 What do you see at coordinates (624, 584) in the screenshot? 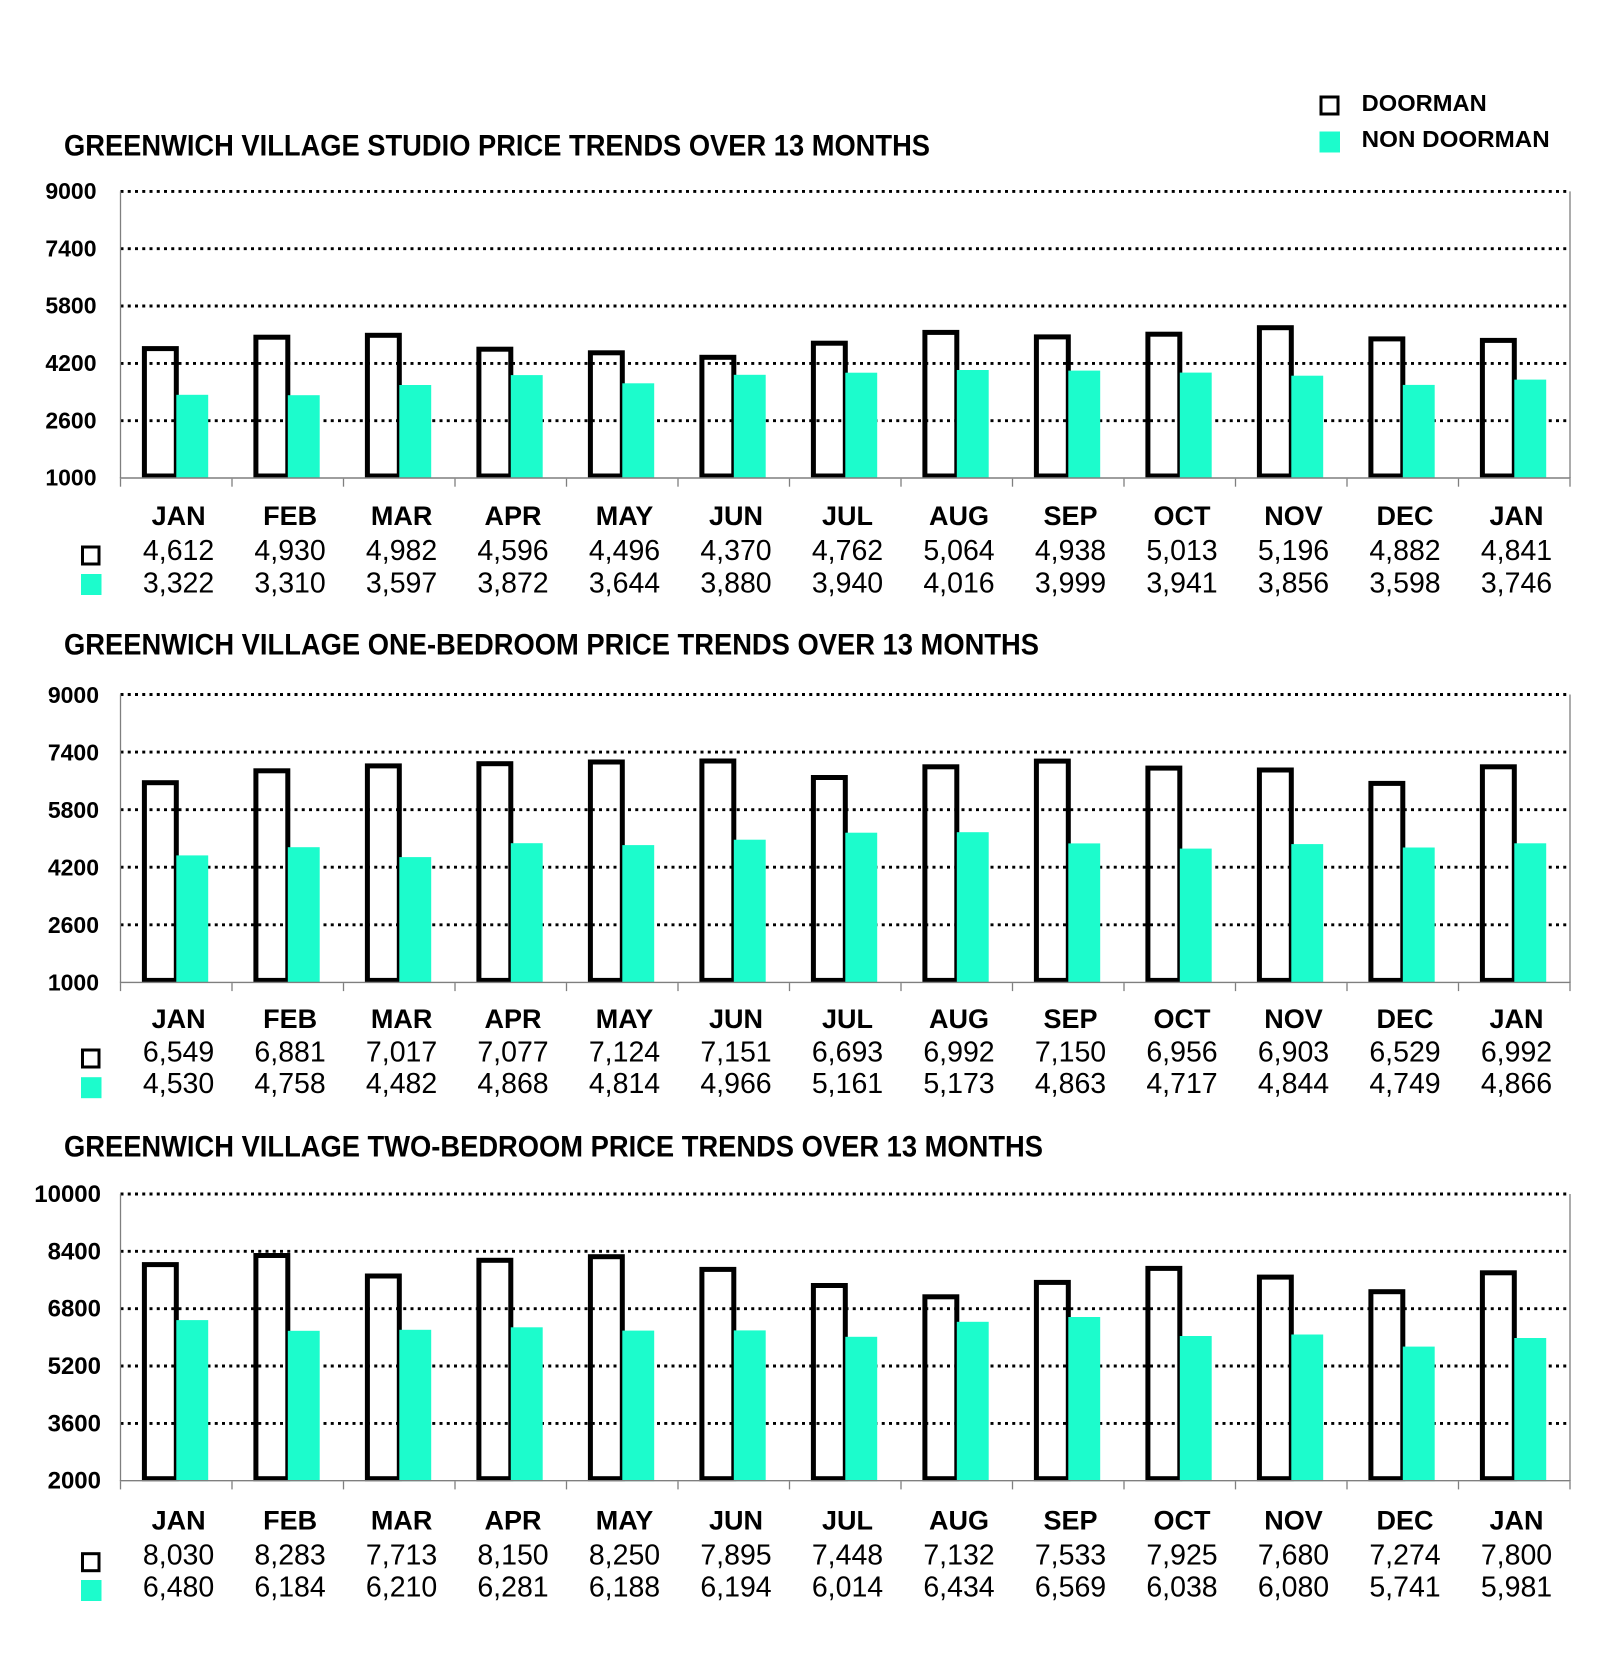
I see `svg-text: 3,644` at bounding box center [624, 584].